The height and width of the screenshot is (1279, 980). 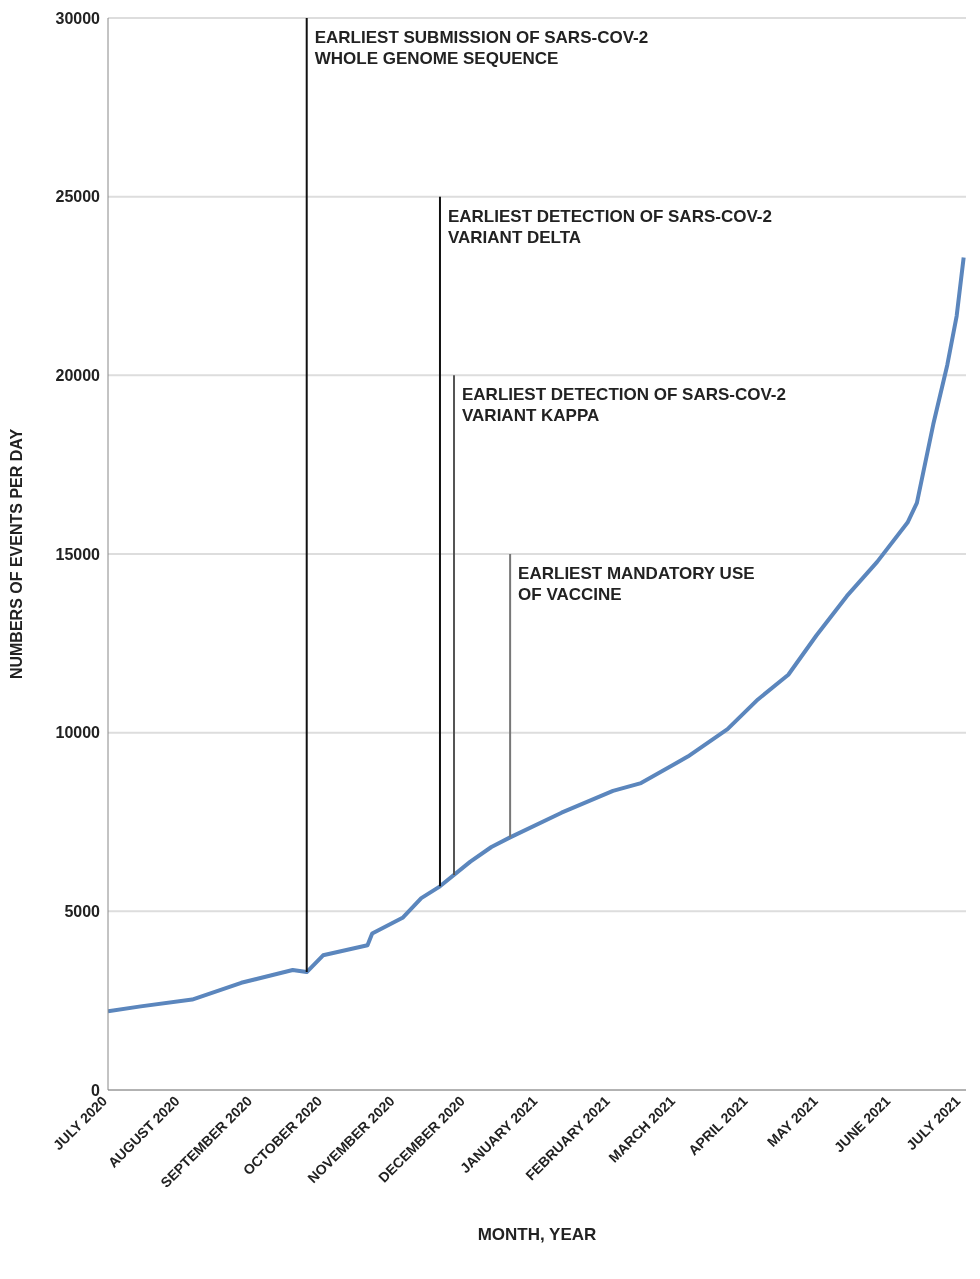 What do you see at coordinates (78, 554) in the screenshot?
I see `y-tick-label: 15000` at bounding box center [78, 554].